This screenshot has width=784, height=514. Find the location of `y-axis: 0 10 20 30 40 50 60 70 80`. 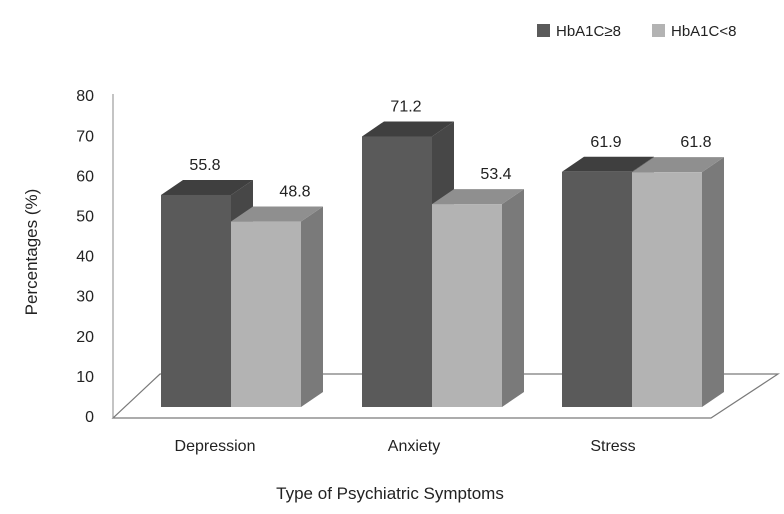

y-axis: 0 10 20 30 40 50 60 70 80 is located at coordinates (95, 257).